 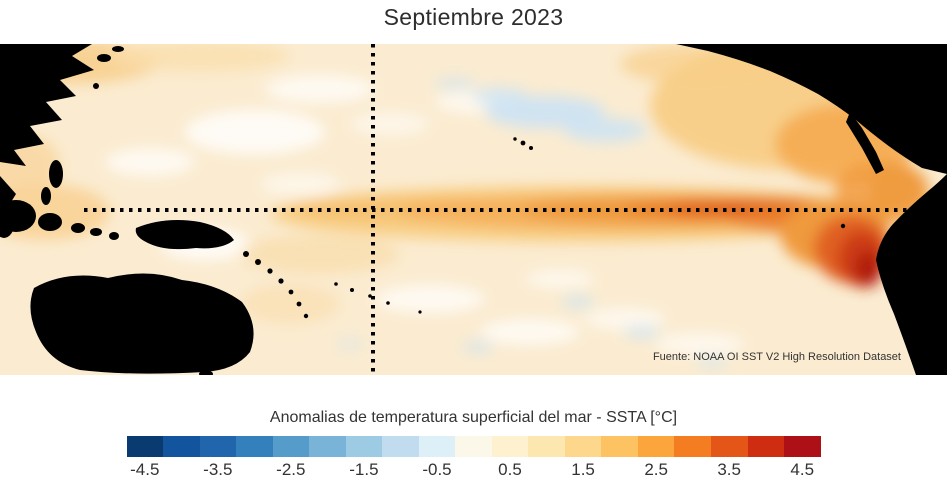 What do you see at coordinates (729, 469) in the screenshot?
I see `colorbar-tick-label: 3.5` at bounding box center [729, 469].